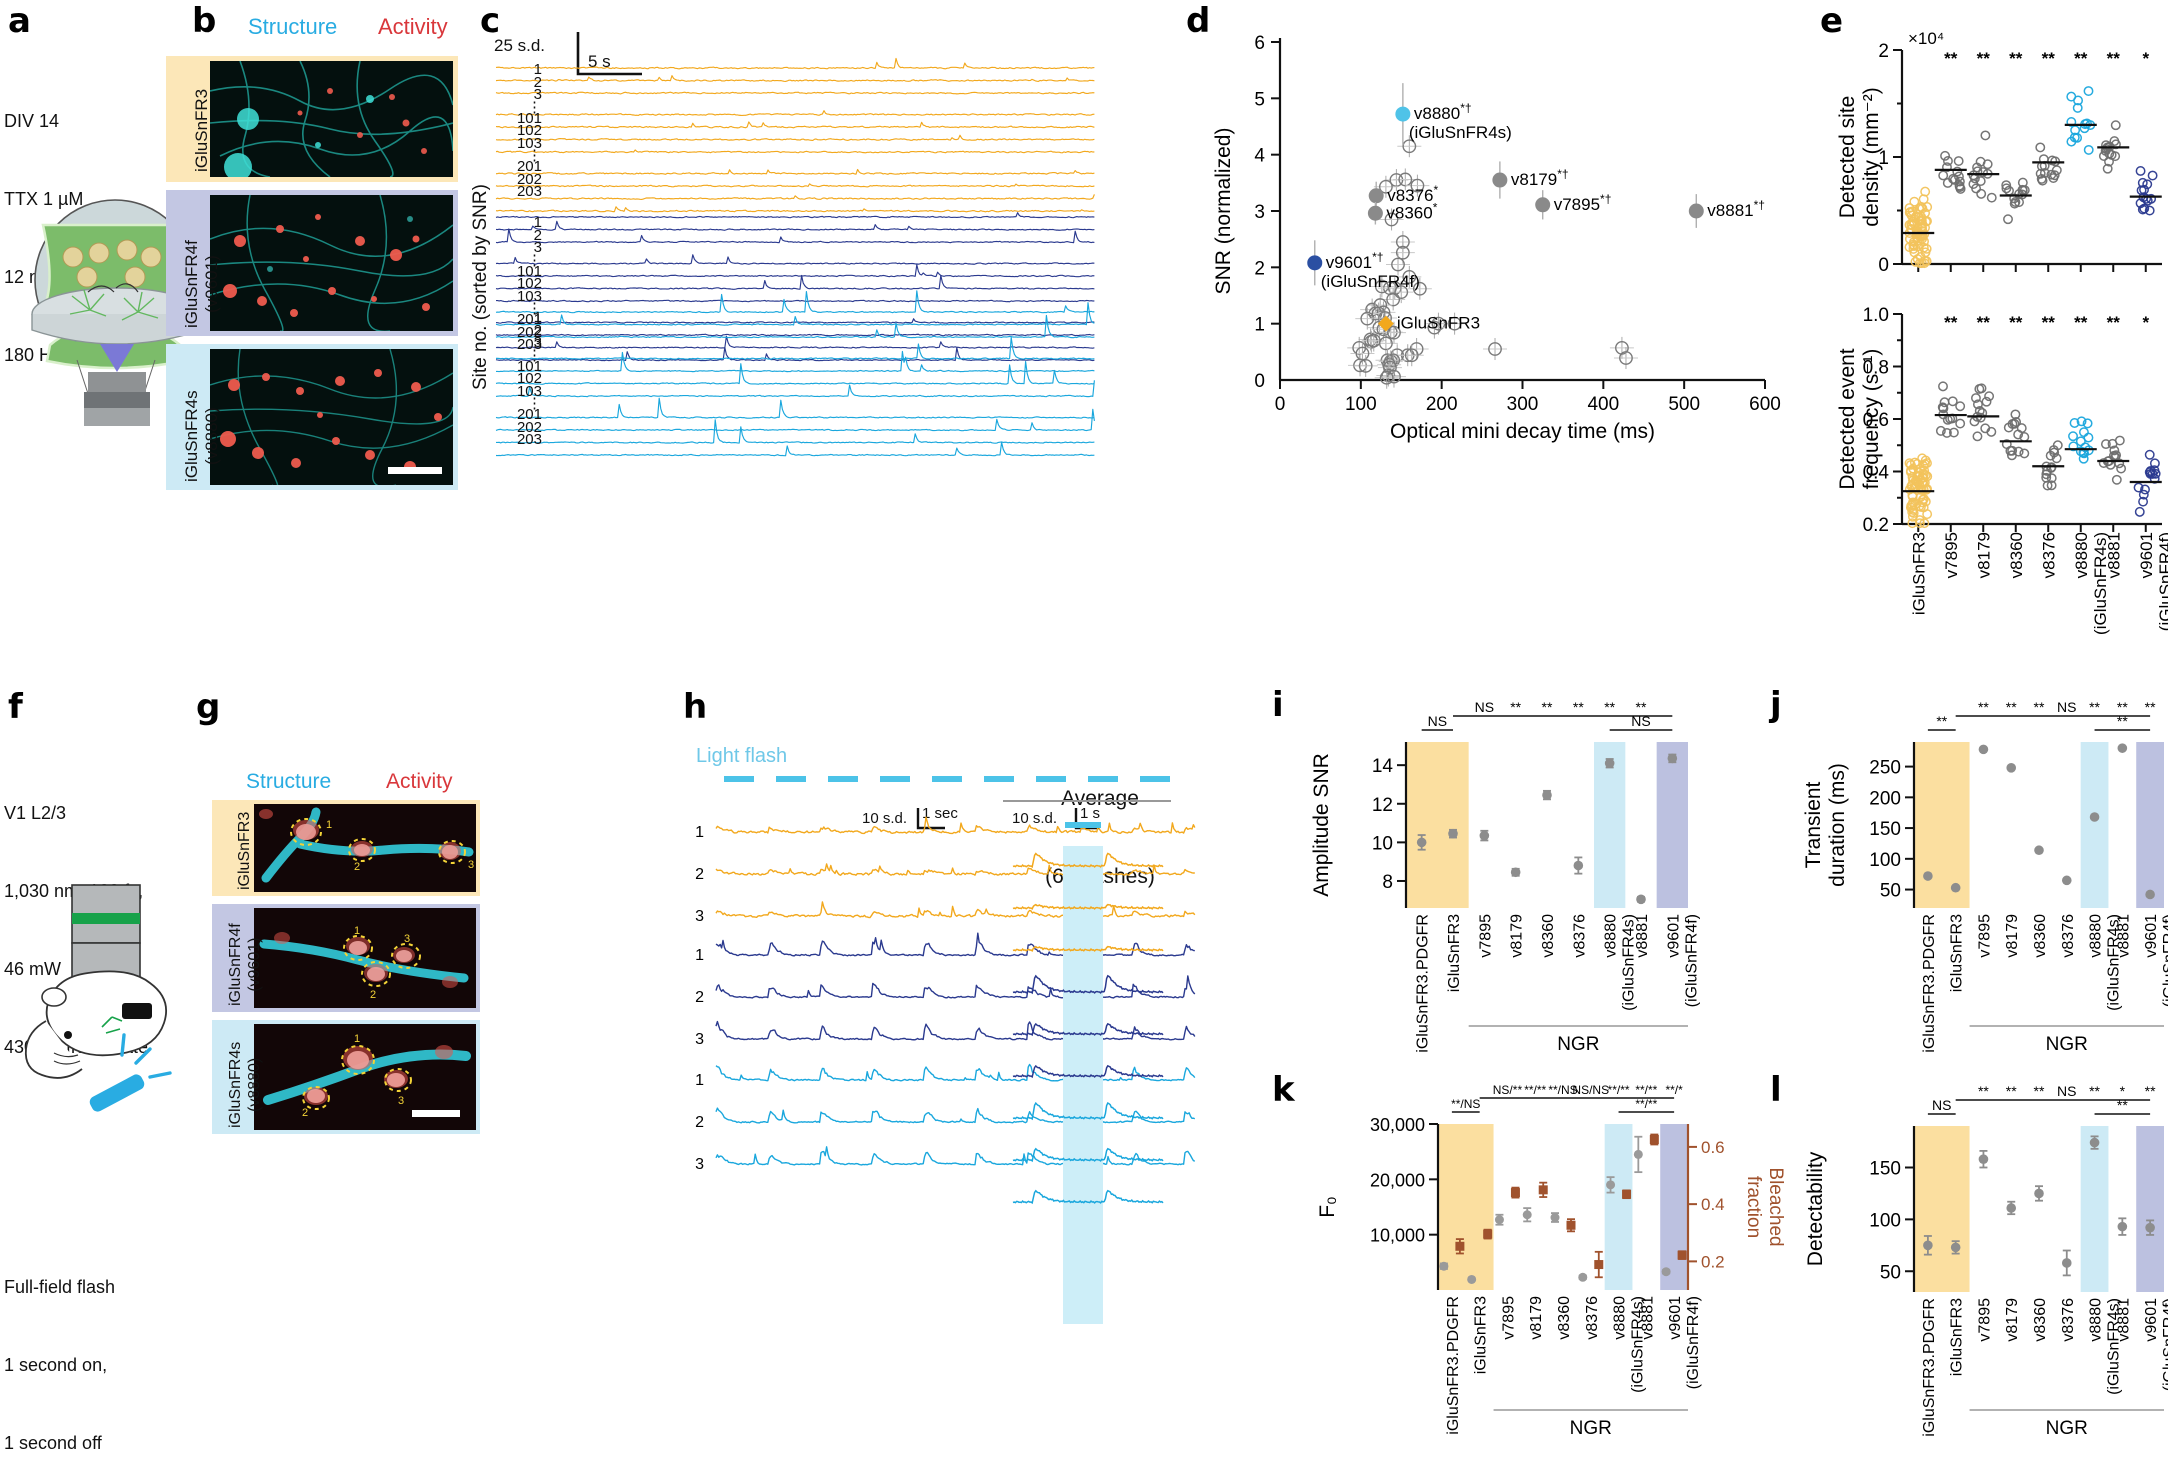 This screenshot has width=2168, height=1482. Describe the element at coordinates (365, 848) in the screenshot. I see `panel-g-image-0: 1 2 3` at that location.